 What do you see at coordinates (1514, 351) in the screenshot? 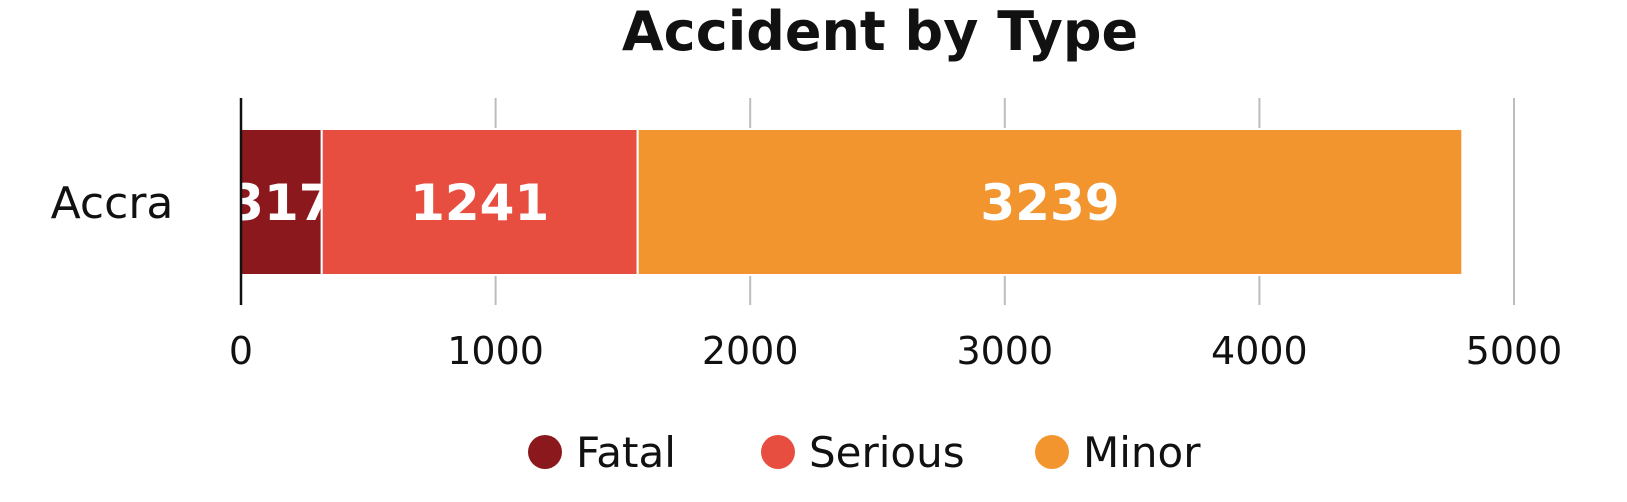
I see `x-tick-label: 5000` at bounding box center [1514, 351].